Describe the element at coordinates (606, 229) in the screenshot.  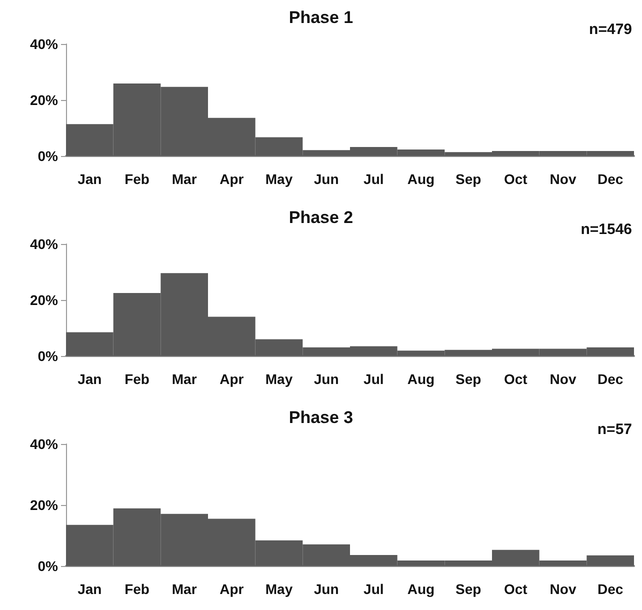
I see `text: n=1546` at that location.